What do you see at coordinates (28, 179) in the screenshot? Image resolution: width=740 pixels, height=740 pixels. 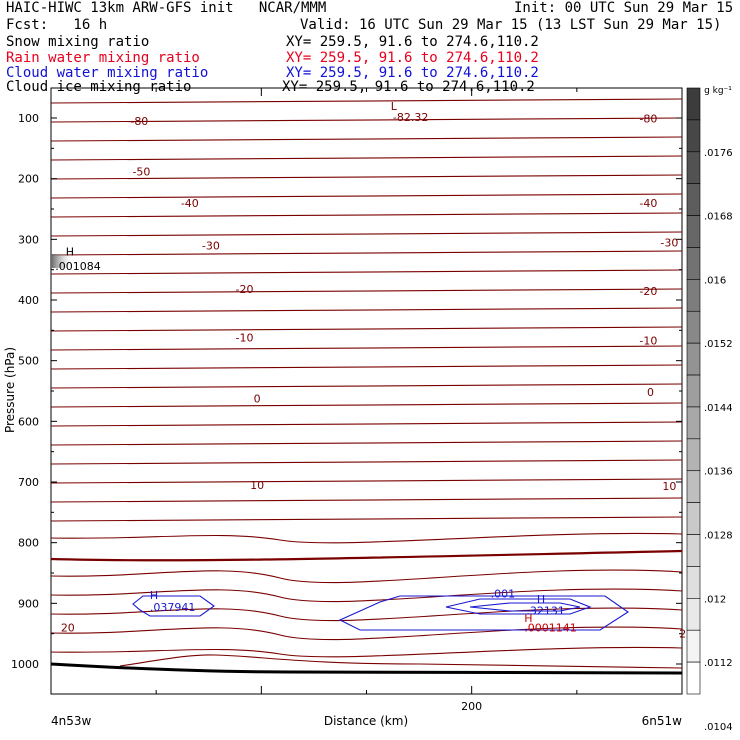 I see `y-tick-label: 200` at bounding box center [28, 179].